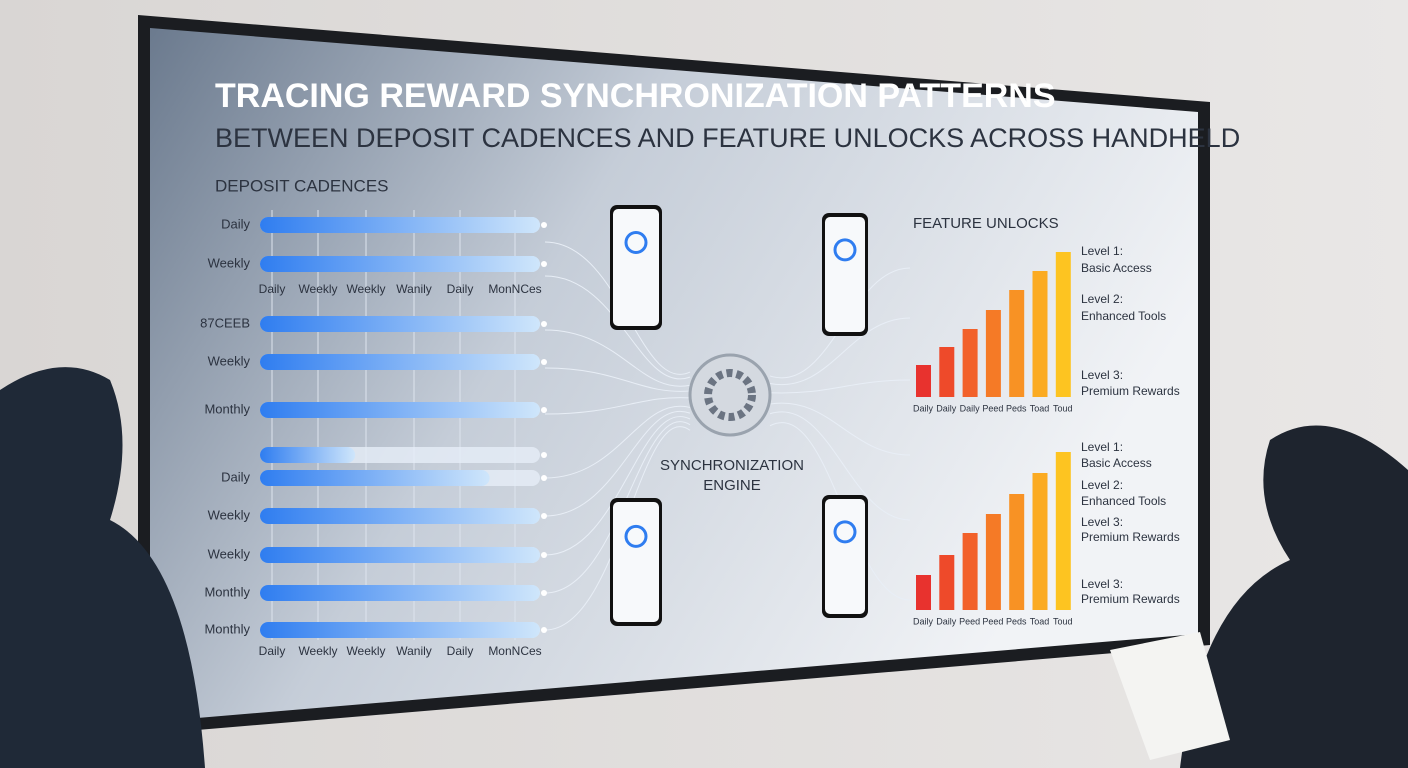 The height and width of the screenshot is (768, 1408). What do you see at coordinates (514, 651) in the screenshot?
I see `x-axis-label: MonNCes` at bounding box center [514, 651].